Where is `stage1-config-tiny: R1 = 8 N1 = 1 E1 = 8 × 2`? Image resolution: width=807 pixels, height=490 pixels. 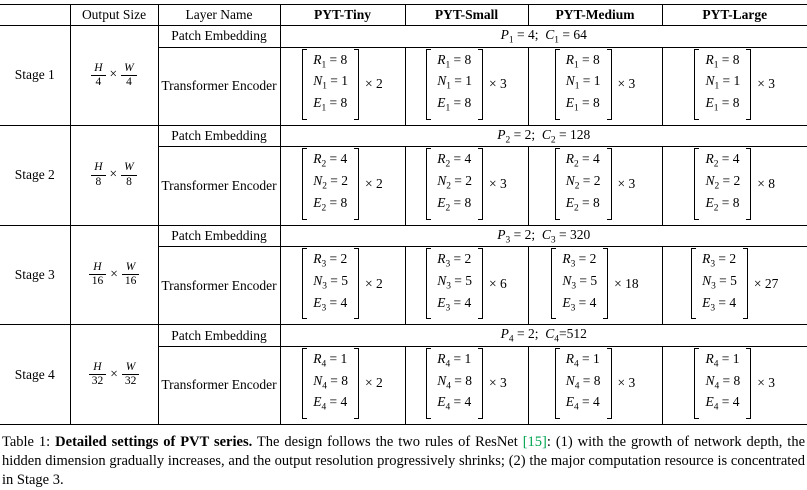
stage1-config-tiny: R1 = 8 N1 = 1 E1 = 8 × 2 is located at coordinates (342, 86).